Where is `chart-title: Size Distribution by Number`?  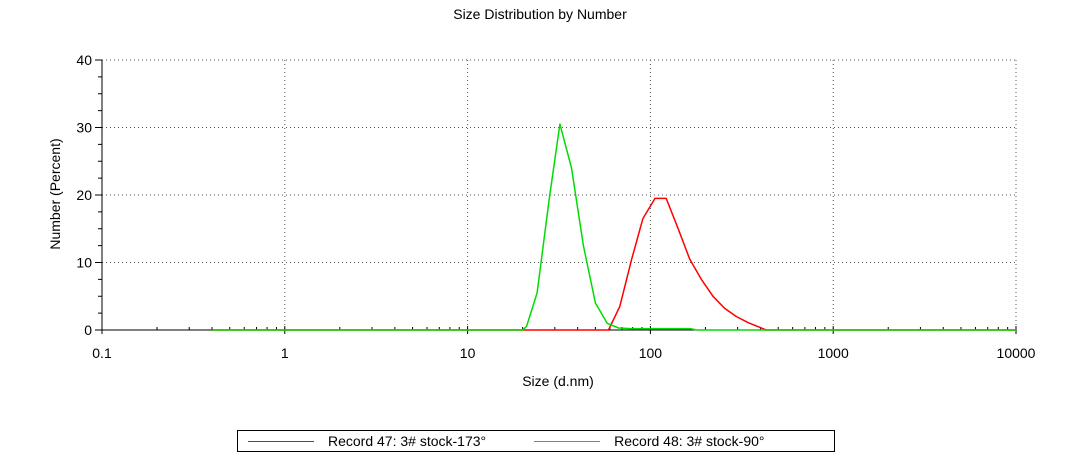
chart-title: Size Distribution by Number is located at coordinates (540, 14).